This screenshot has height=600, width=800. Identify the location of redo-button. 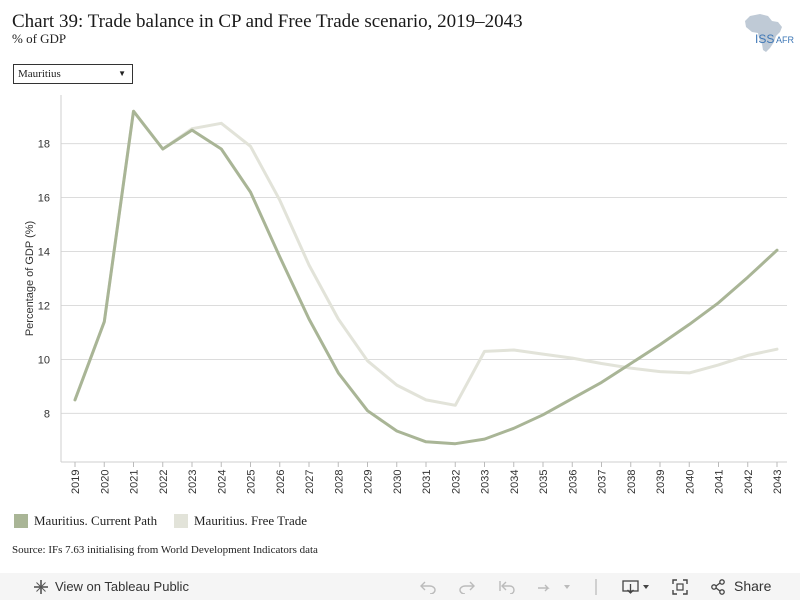
(467, 586).